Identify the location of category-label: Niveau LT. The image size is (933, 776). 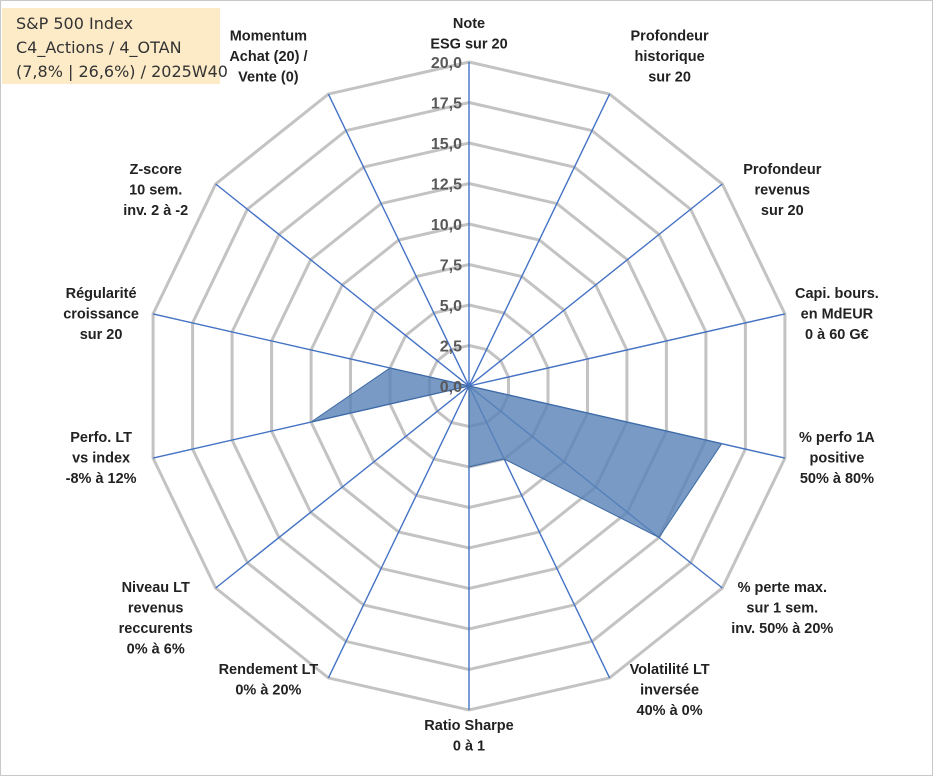
(156, 588).